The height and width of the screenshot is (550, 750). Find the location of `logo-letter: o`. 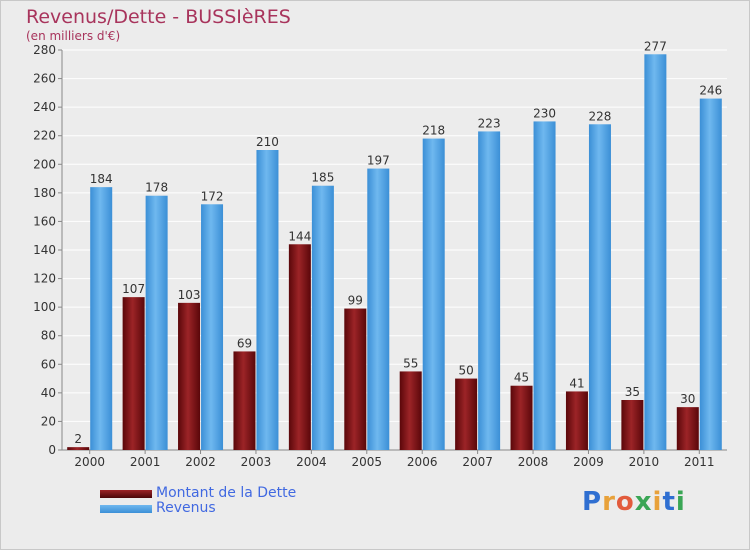

logo-letter: o is located at coordinates (625, 502).